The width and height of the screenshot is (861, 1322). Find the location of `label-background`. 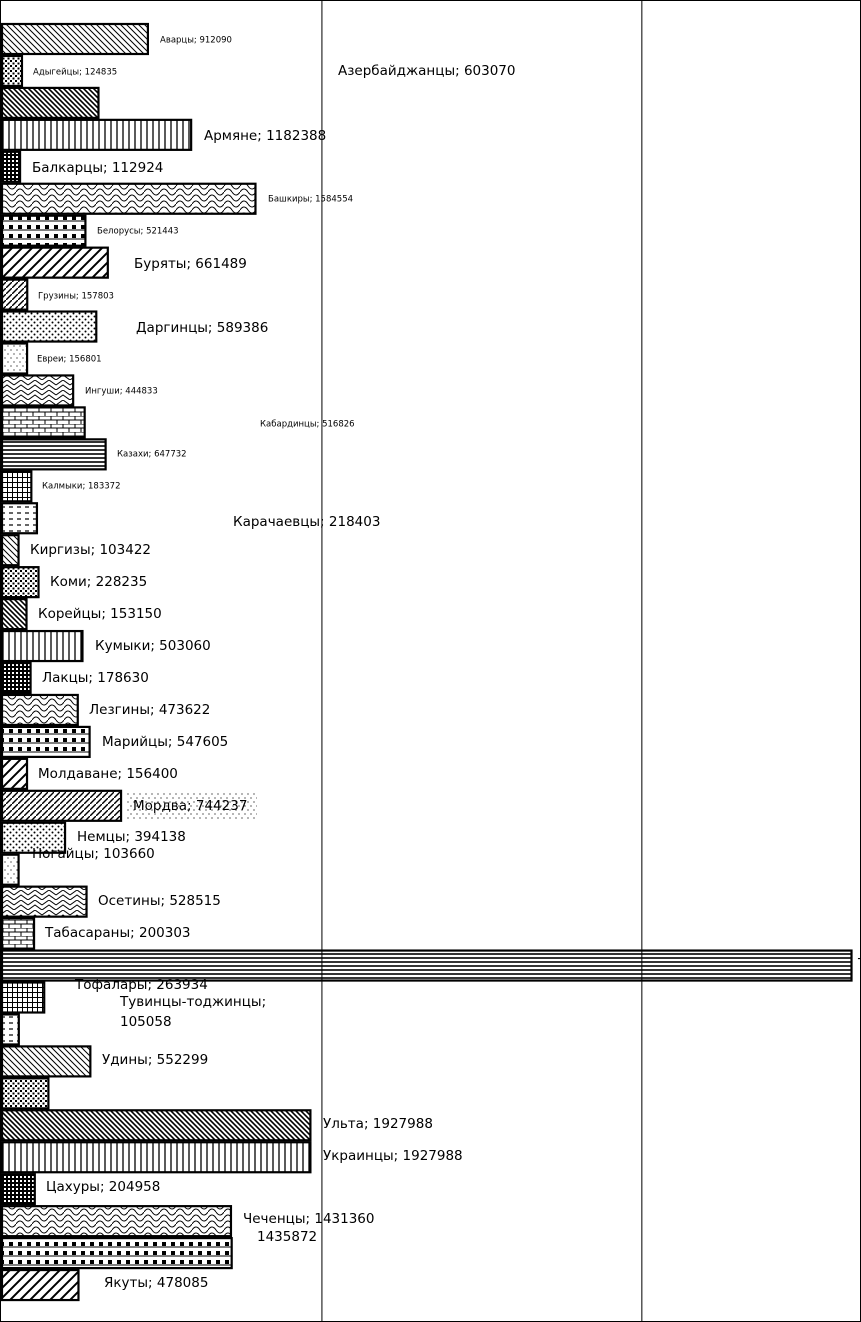

label-background is located at coordinates (192, 806).